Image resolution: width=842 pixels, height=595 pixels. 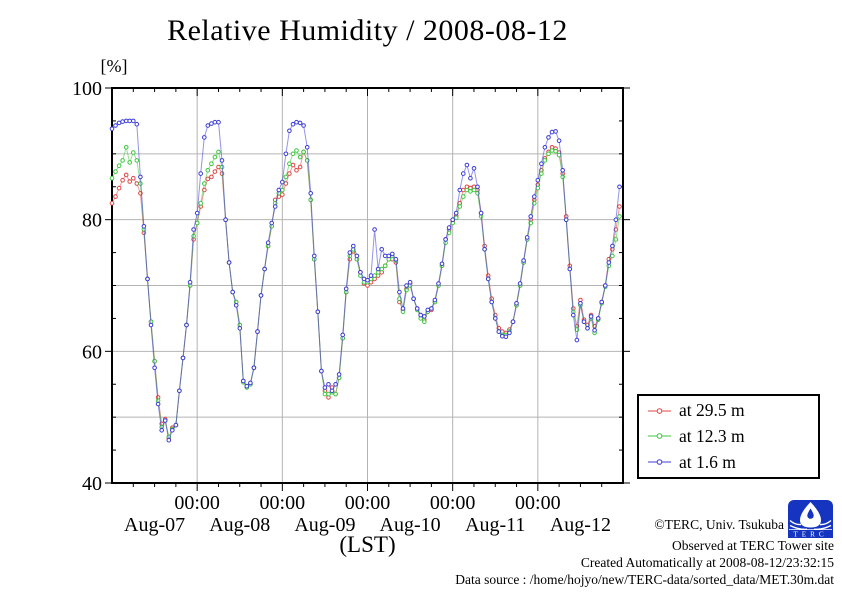 I want to click on terc-logo-icon: TERC, so click(x=810, y=519).